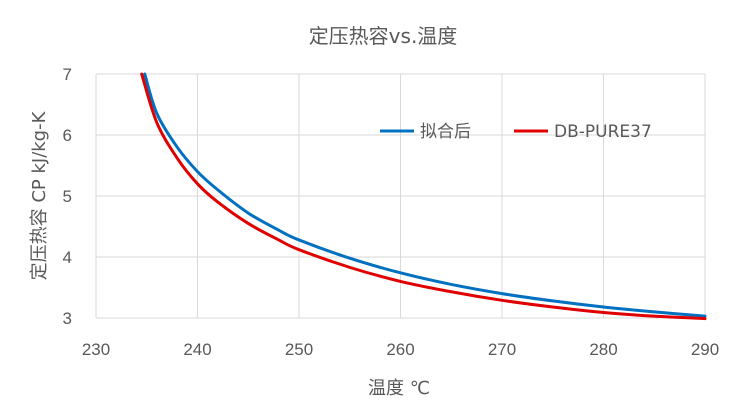  I want to click on x-tick-label-290: 290, so click(705, 349).